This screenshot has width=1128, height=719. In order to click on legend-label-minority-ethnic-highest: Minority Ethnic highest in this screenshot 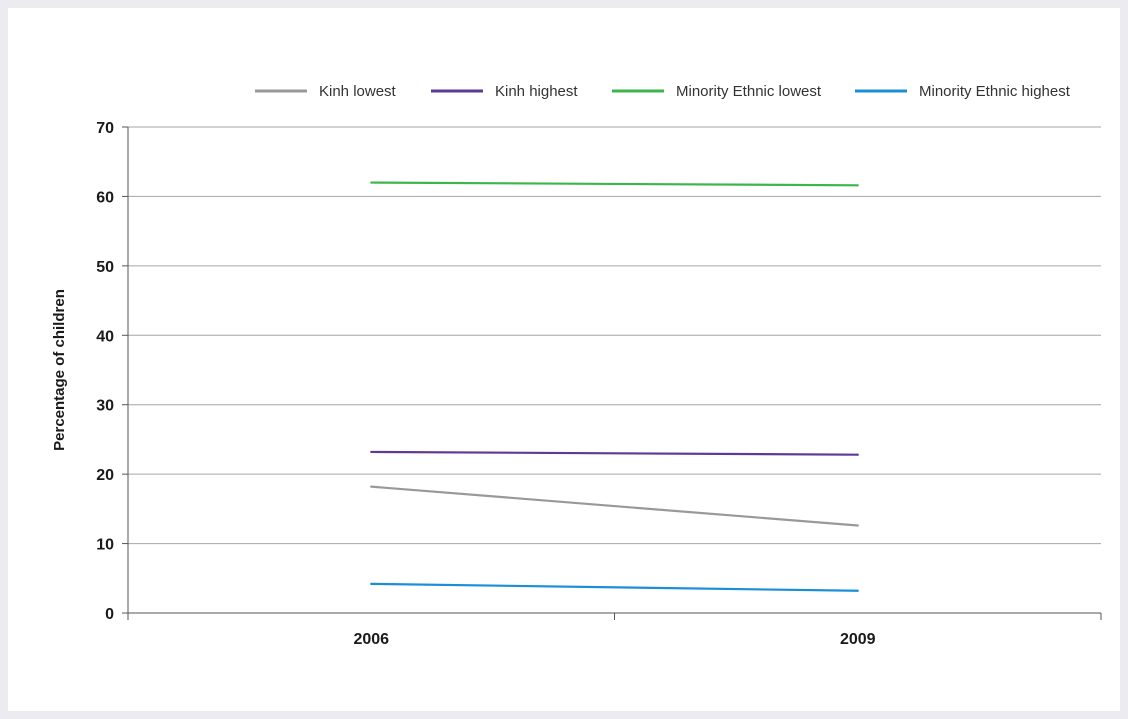, I will do `click(995, 91)`.